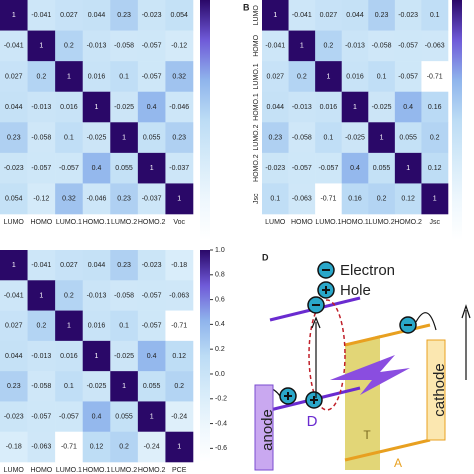 The image size is (474, 474). Describe the element at coordinates (367, 435) in the screenshot. I see `transport-label: T` at that location.